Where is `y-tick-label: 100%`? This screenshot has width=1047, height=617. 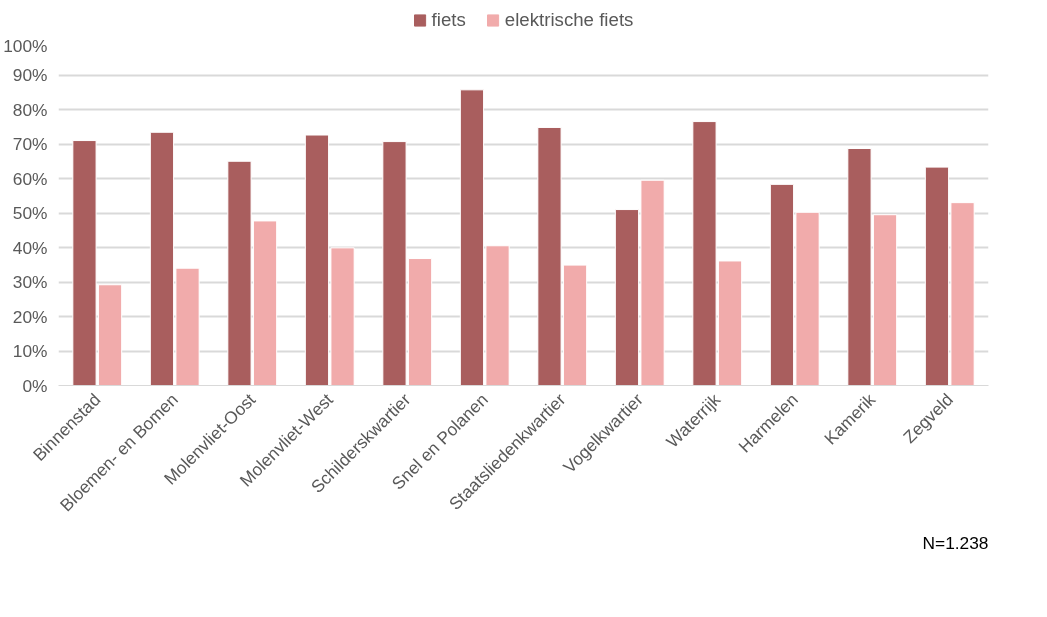
y-tick-label: 100% is located at coordinates (25, 45).